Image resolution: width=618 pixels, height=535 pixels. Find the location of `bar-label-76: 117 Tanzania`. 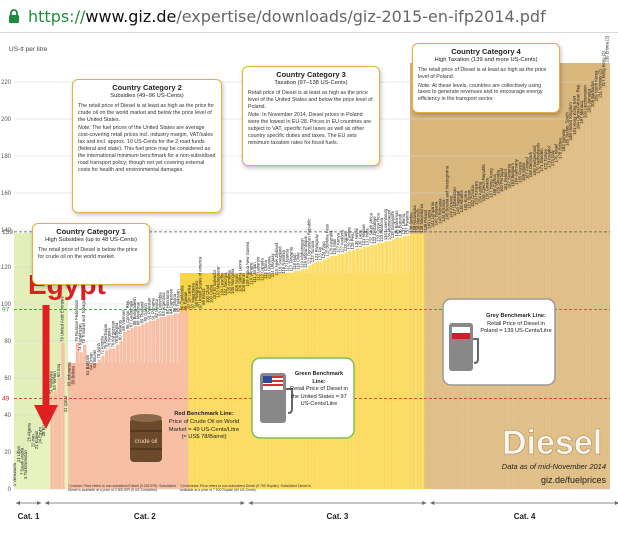

bar-label-76: 117 Tanzania is located at coordinates (290, 258).